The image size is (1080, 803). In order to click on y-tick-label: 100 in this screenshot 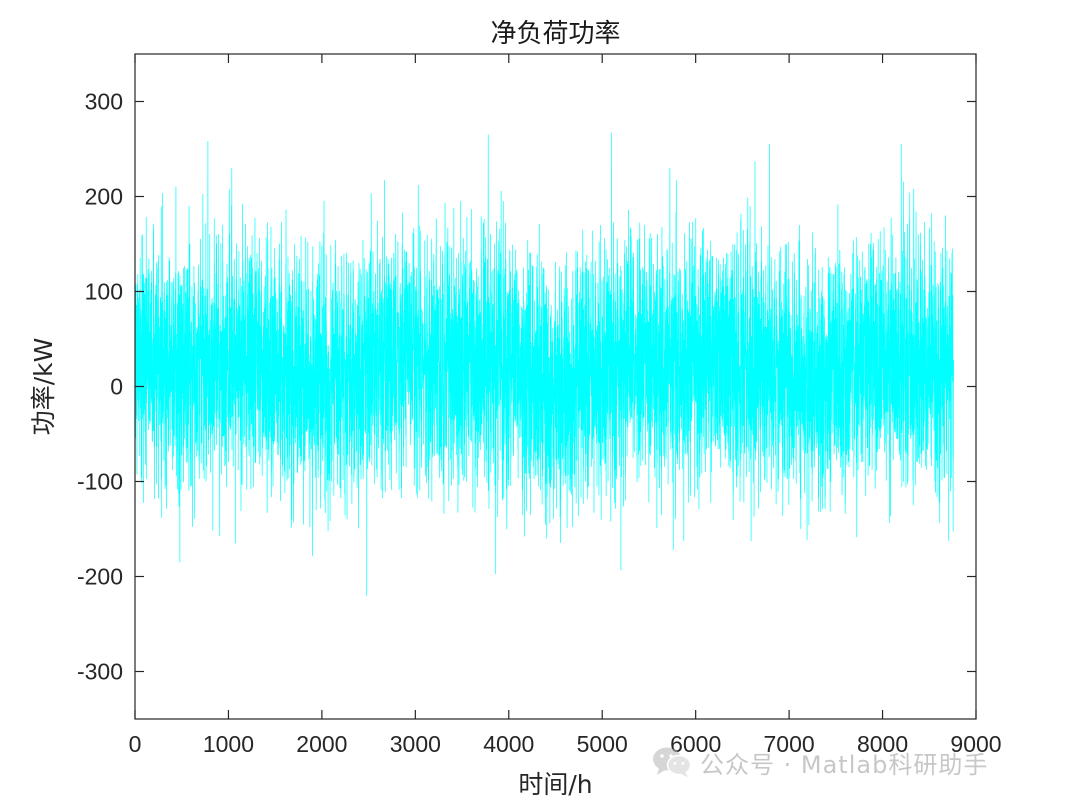, I will do `click(104, 292)`.